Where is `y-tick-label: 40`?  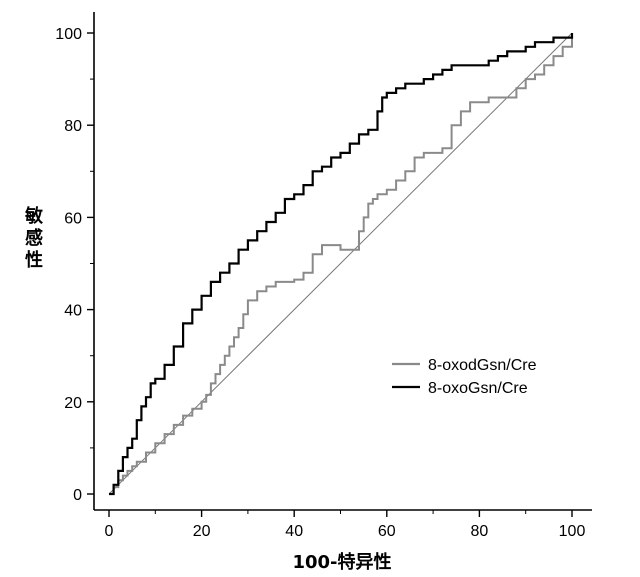 y-tick-label: 40 is located at coordinates (73, 311).